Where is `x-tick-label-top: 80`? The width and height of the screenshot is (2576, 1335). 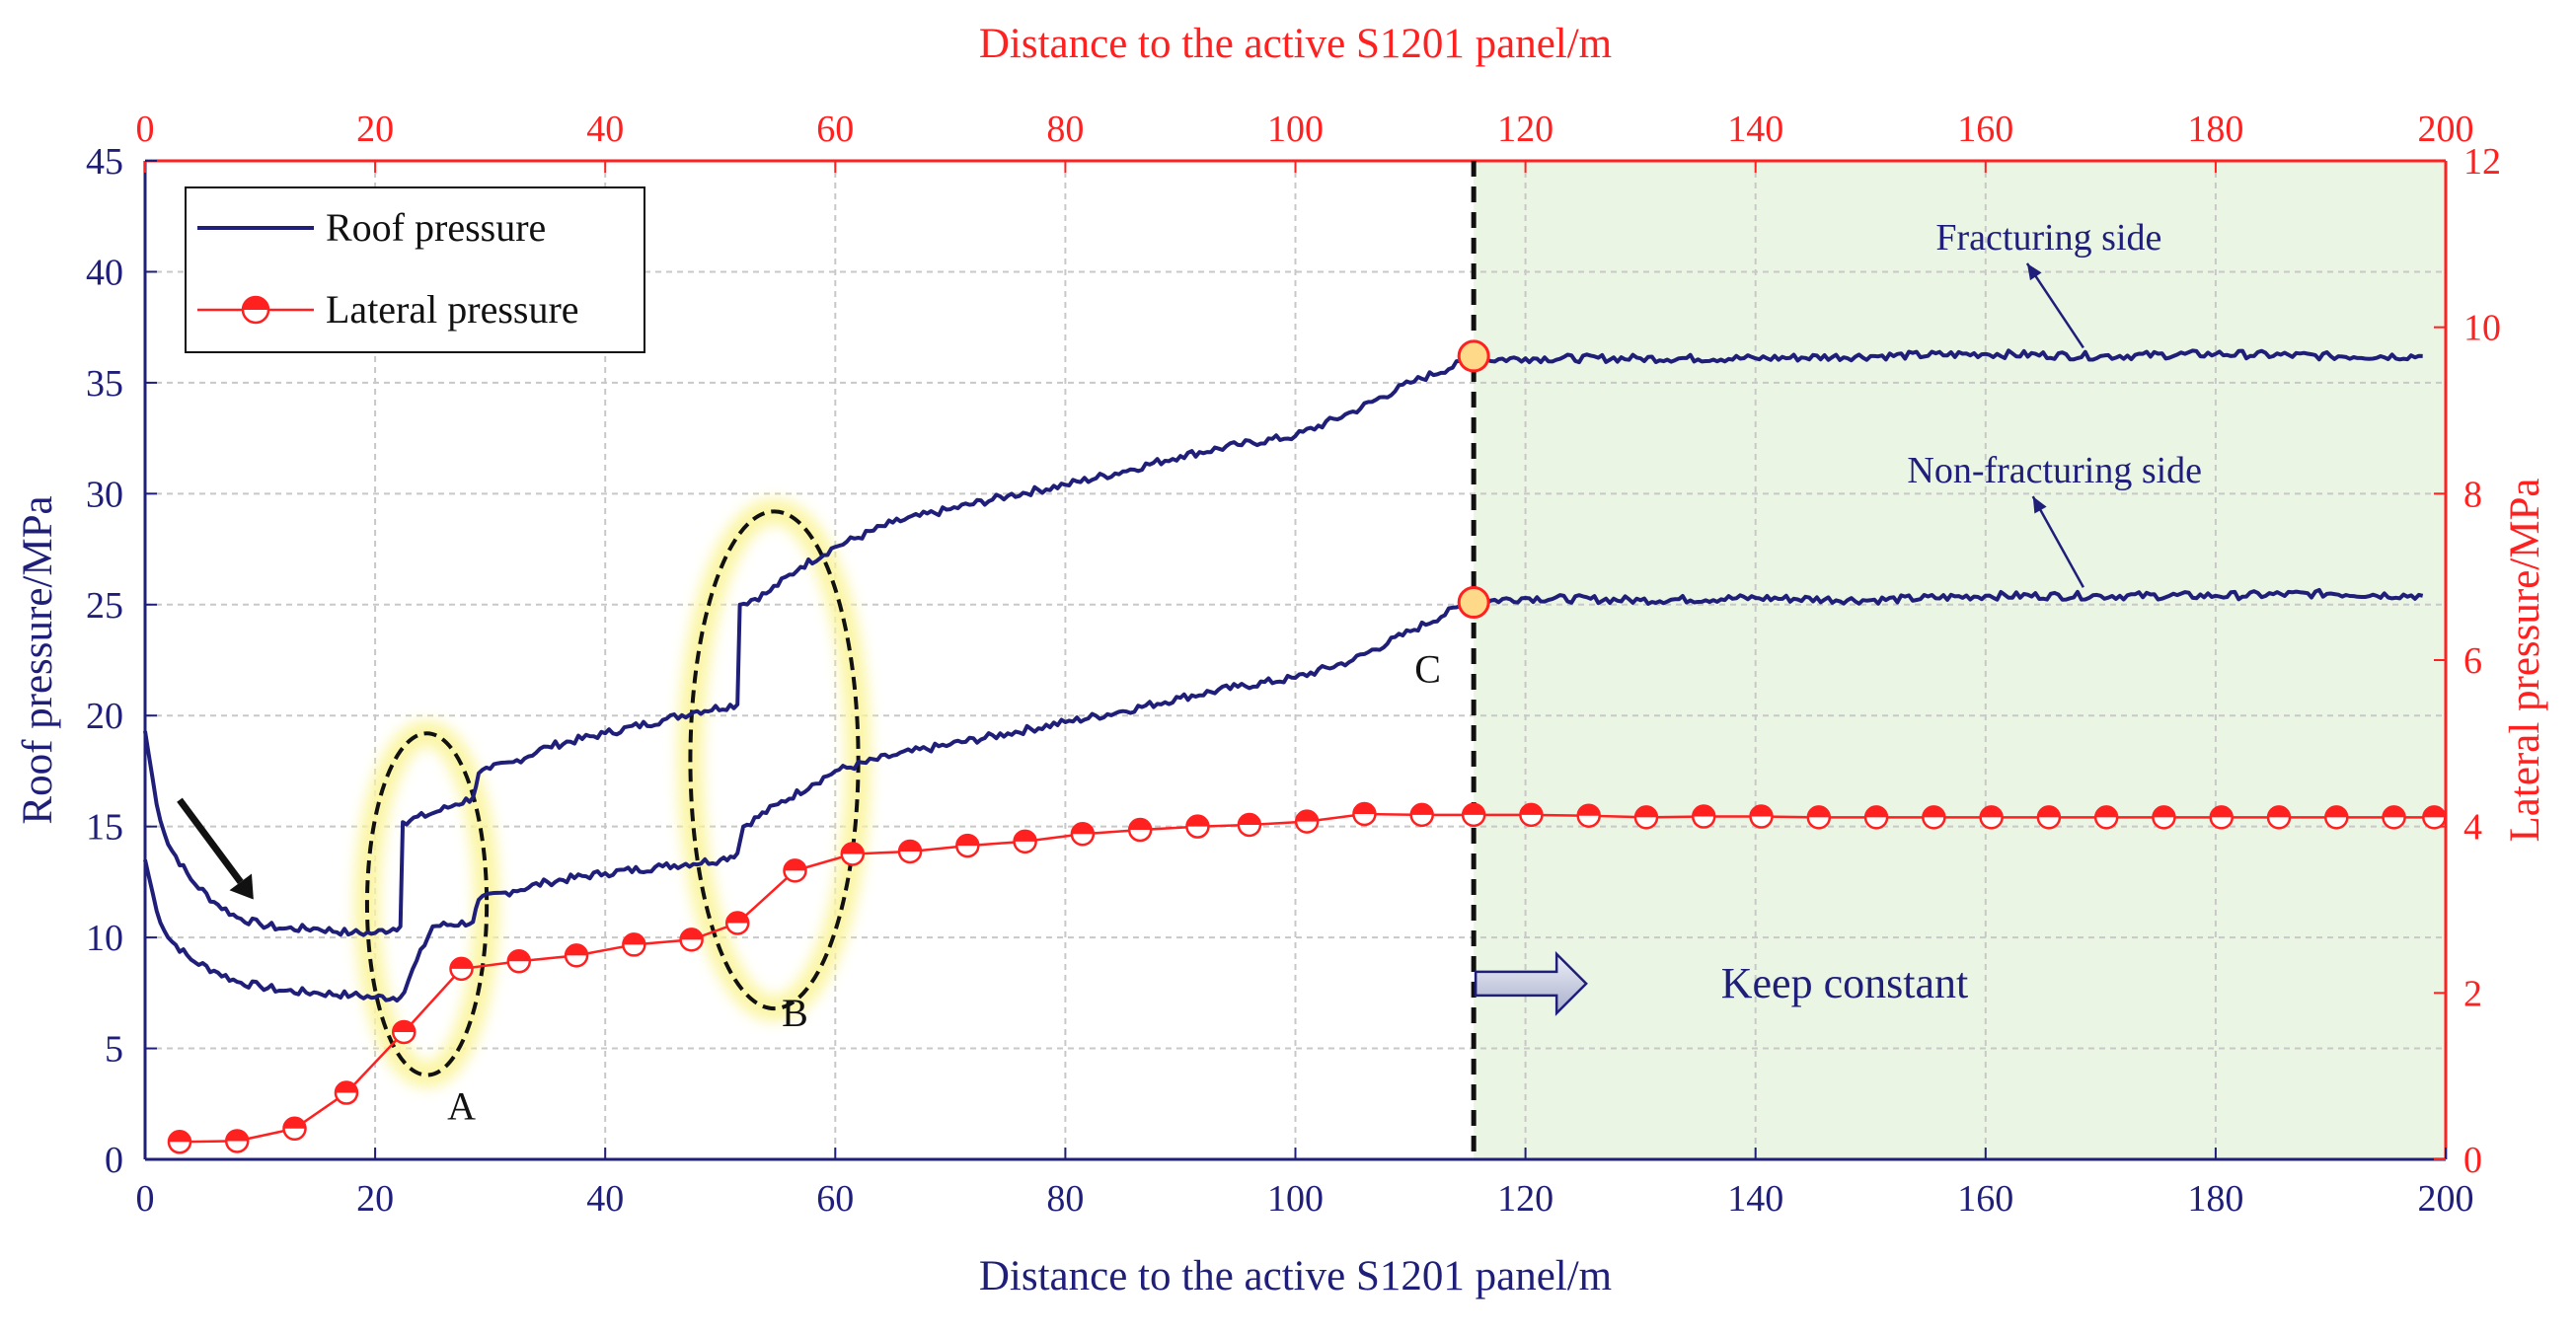
x-tick-label-top: 80 is located at coordinates (1065, 129).